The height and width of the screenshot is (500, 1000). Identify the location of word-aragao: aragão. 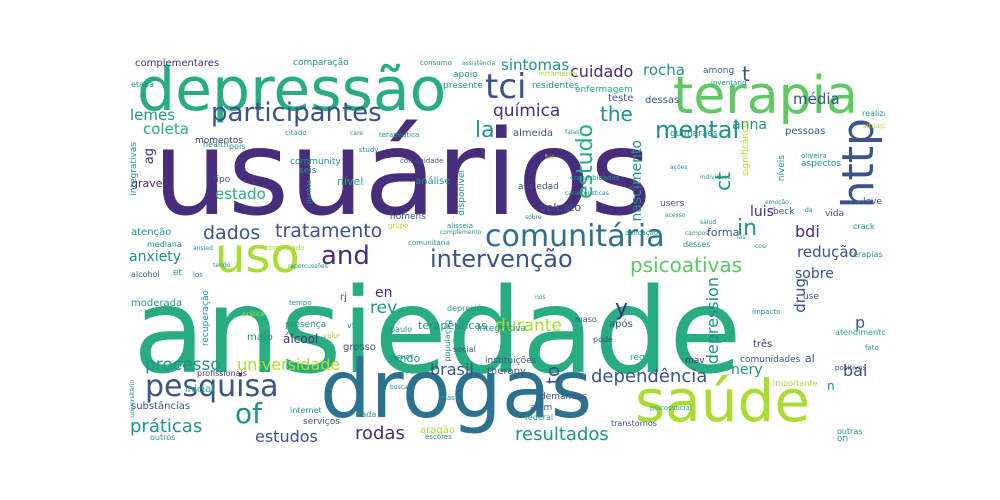
(437, 430).